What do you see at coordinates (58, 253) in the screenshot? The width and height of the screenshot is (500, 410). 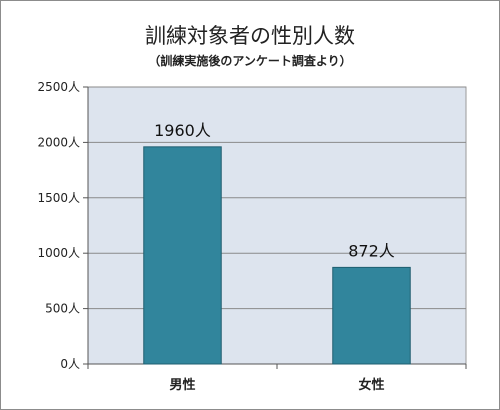 I see `y-tick-label: 1000人` at bounding box center [58, 253].